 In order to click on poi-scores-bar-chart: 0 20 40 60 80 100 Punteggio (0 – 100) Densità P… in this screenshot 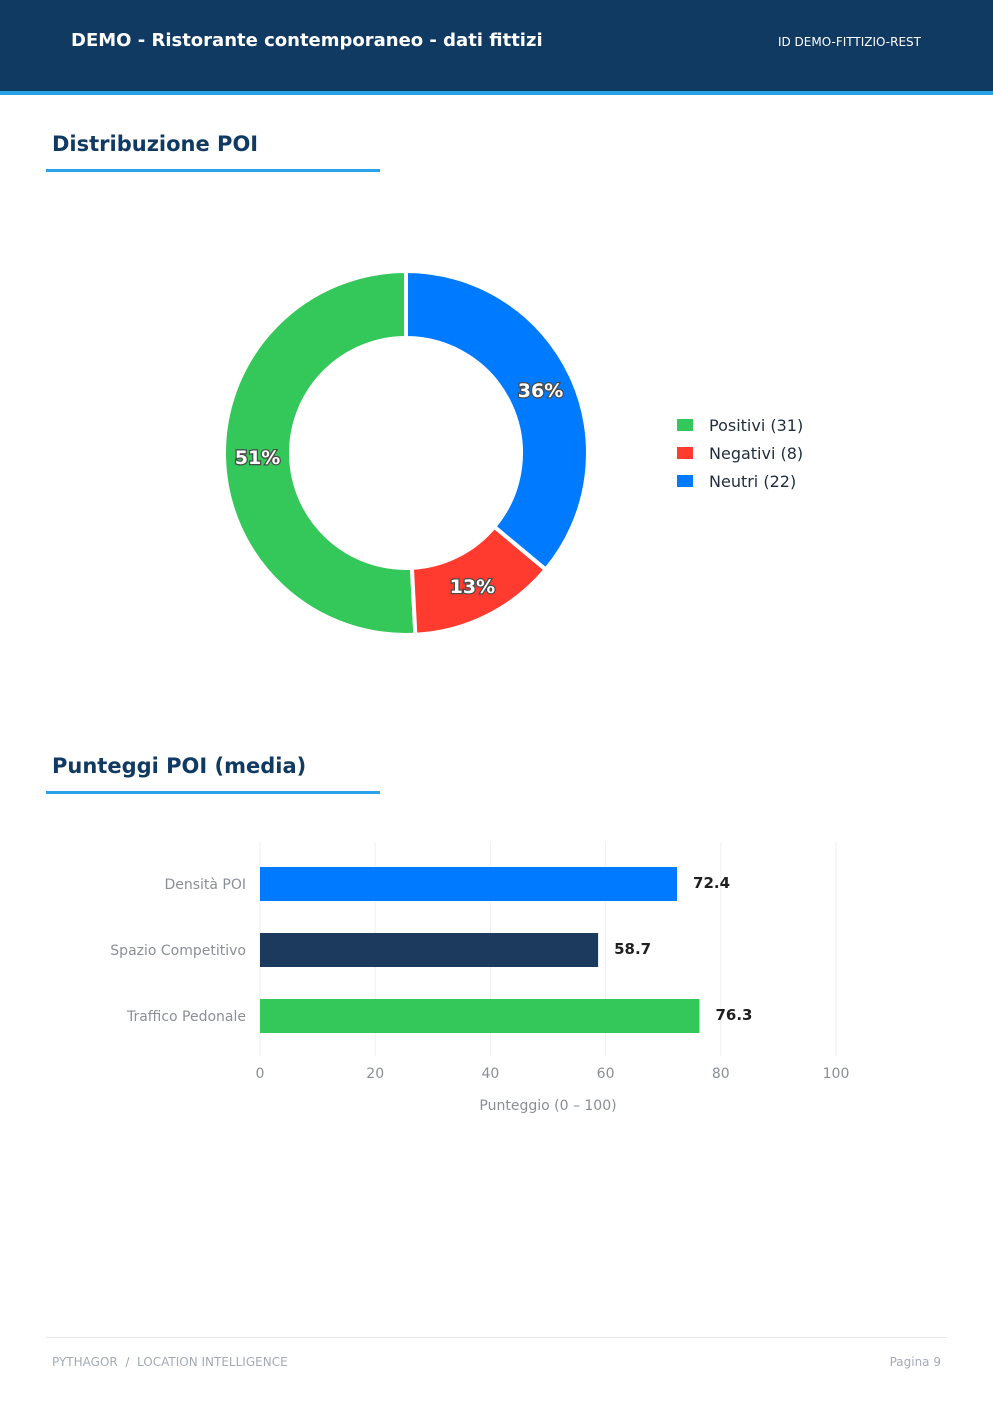, I will do `click(480, 978)`.